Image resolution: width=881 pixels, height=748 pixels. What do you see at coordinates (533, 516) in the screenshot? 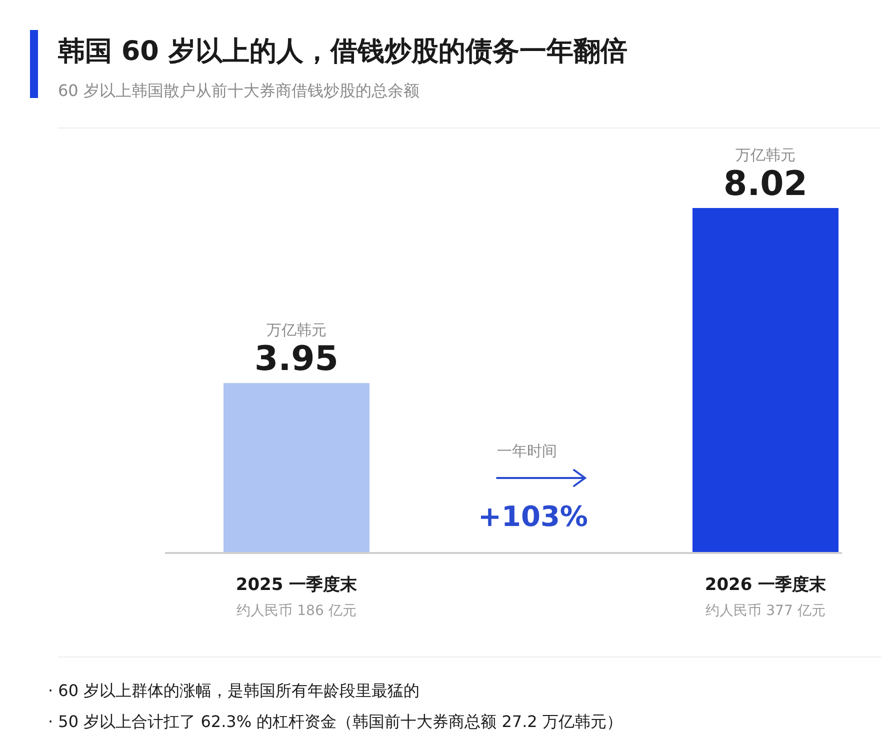
I see `annotation: +103%` at bounding box center [533, 516].